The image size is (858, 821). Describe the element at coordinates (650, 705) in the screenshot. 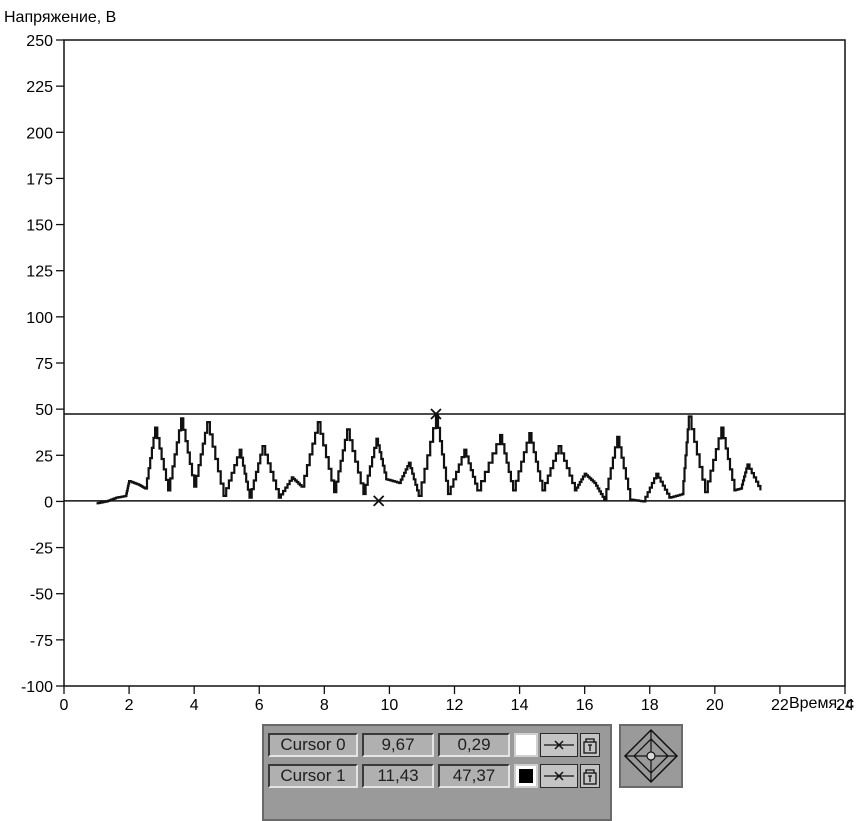

I see `x-tick-label: 18` at that location.